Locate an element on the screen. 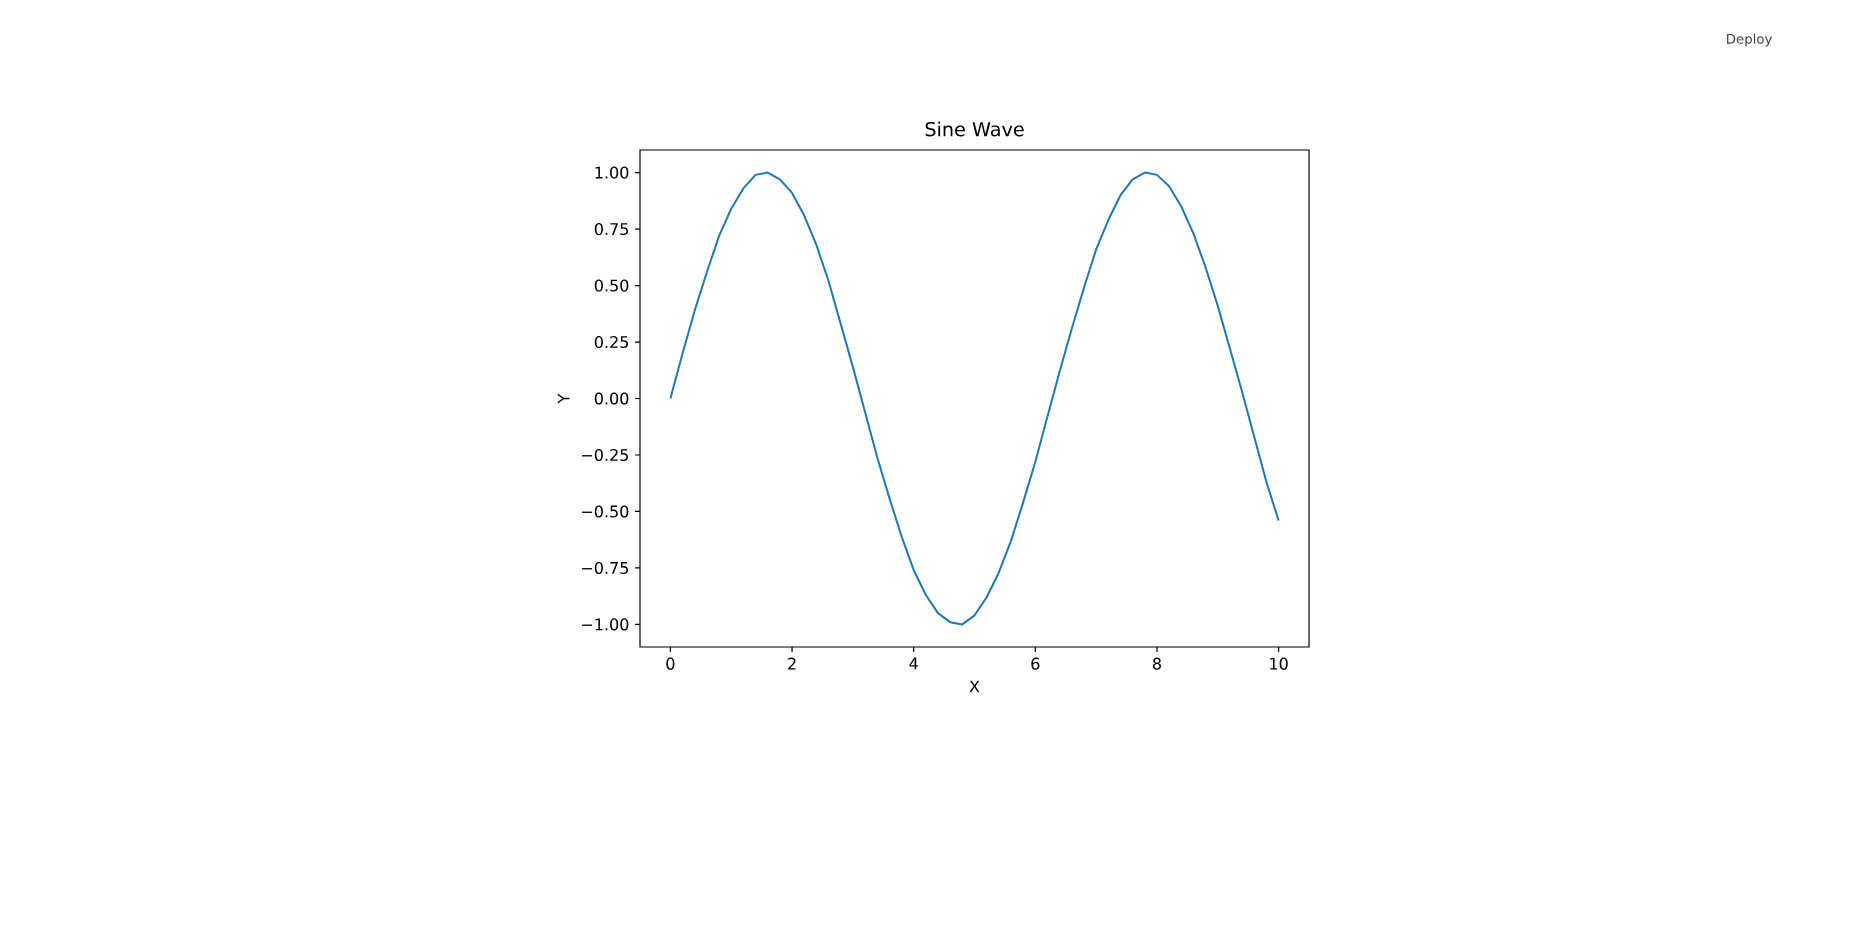 This screenshot has width=1852, height=929. y-tick-label: −1.00 is located at coordinates (605, 624).